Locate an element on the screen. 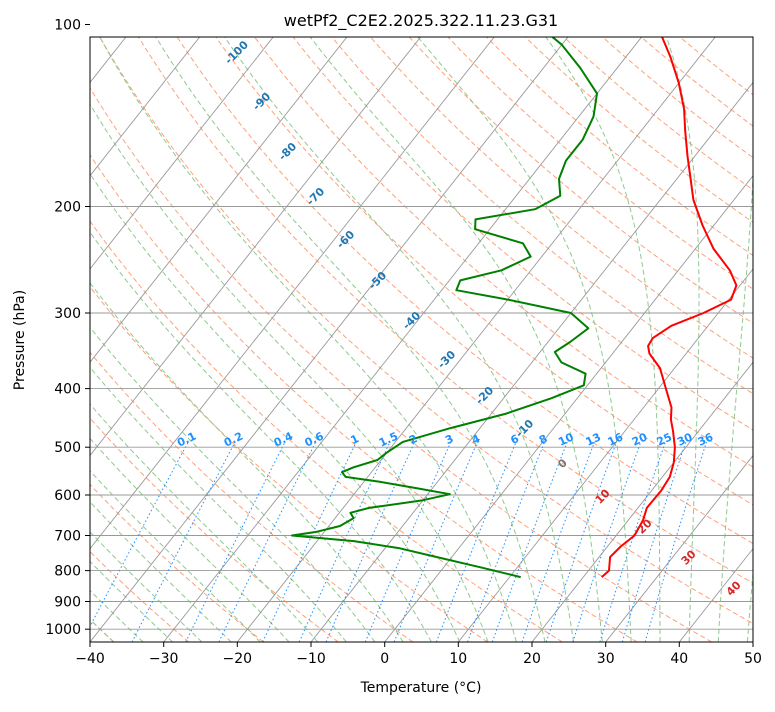  x-tick-label: 30 is located at coordinates (606, 659).